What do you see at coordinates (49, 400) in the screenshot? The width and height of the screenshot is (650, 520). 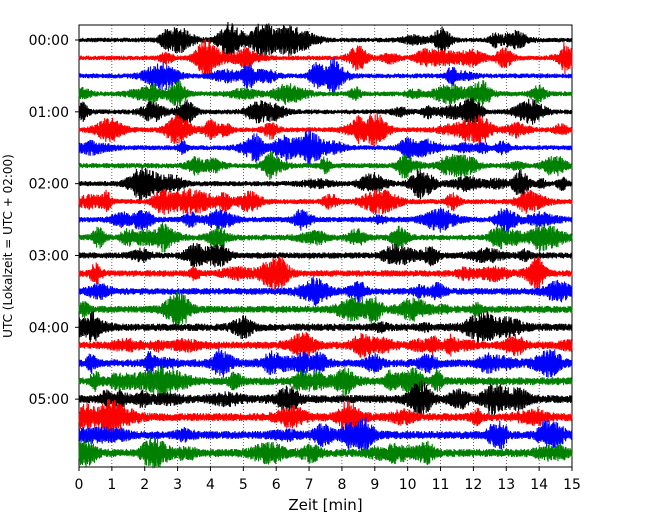 I see `y-tick-label: 05:00` at bounding box center [49, 400].